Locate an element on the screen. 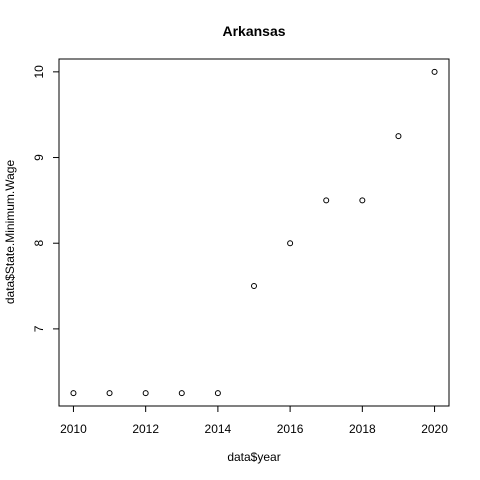 The image size is (480, 480). y-axis: 7 8 9 10 is located at coordinates (46, 198).